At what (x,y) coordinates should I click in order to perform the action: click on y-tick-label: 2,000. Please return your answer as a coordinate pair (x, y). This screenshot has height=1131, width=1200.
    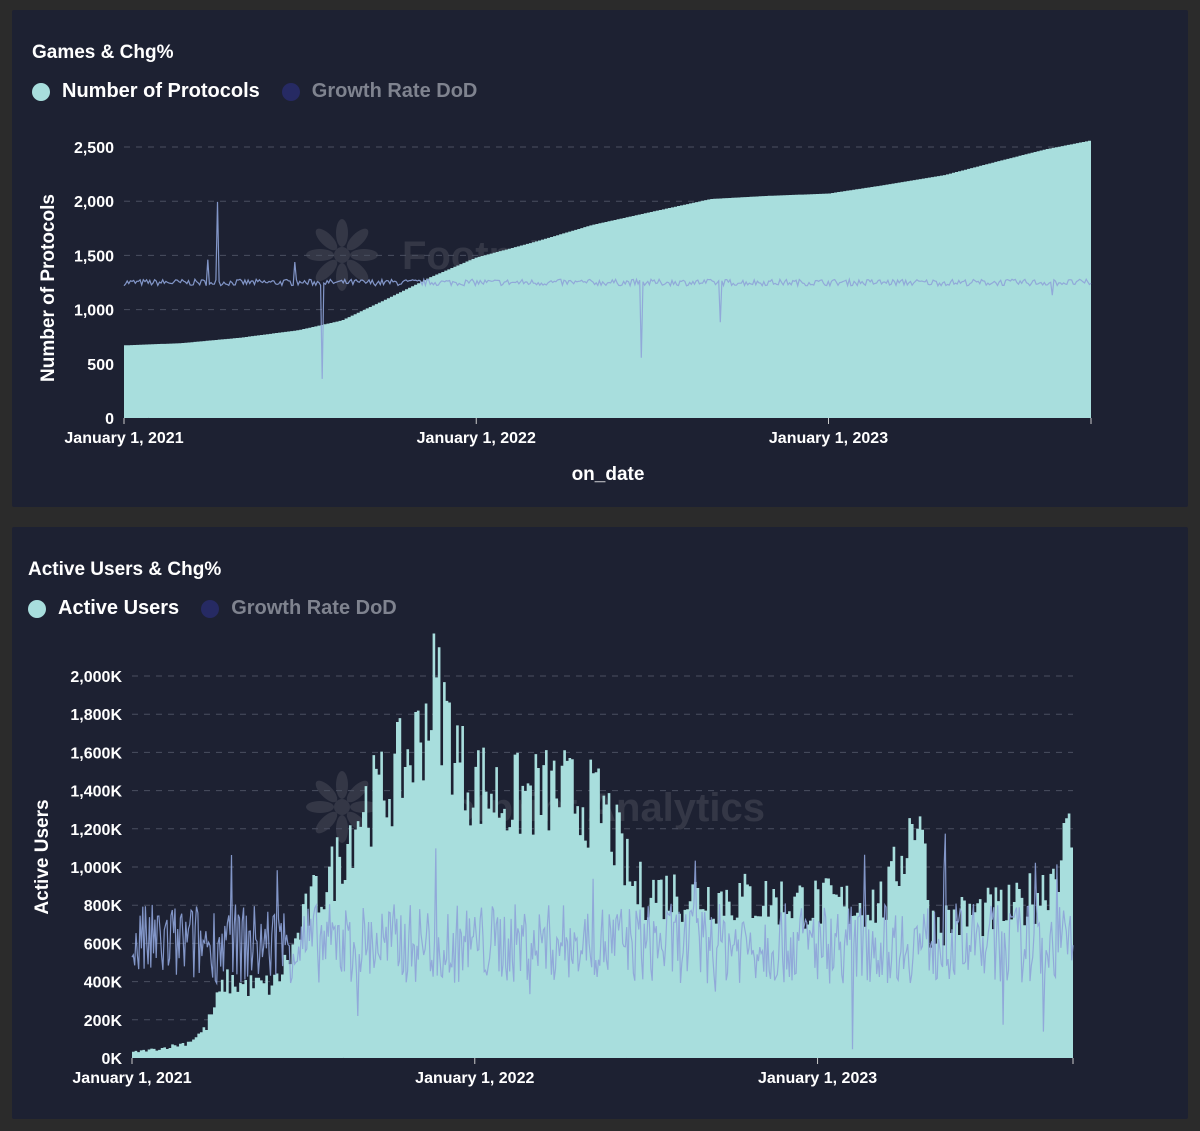
    Looking at the image, I should click on (94, 202).